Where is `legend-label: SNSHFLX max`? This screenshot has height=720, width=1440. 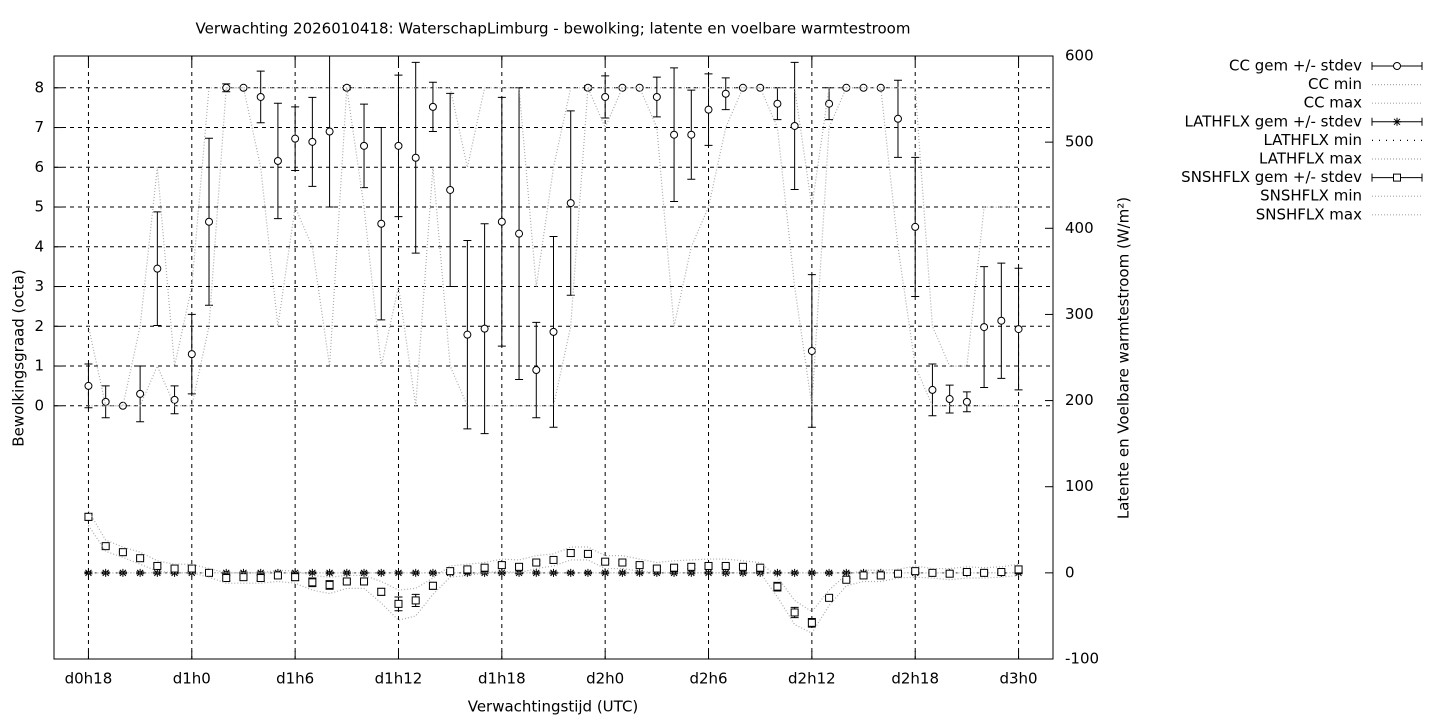
legend-label: SNSHFLX max is located at coordinates (1309, 214).